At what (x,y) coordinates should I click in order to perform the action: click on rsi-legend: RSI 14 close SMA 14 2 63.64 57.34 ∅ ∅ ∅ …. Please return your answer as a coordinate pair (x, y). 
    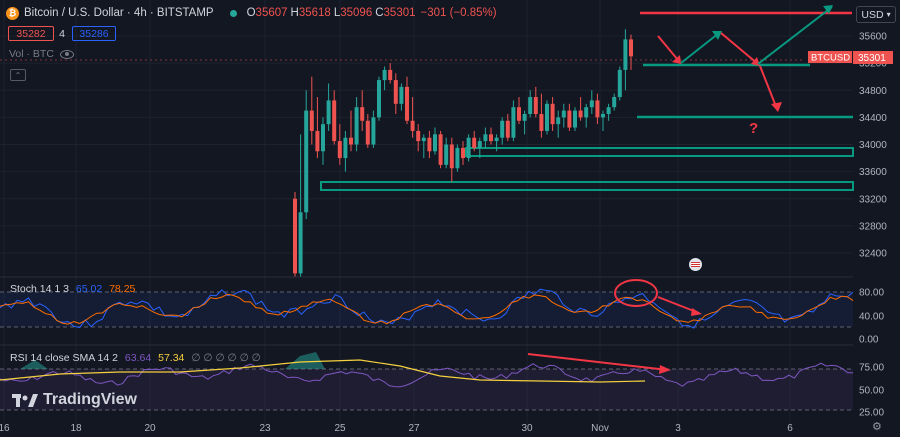
    Looking at the image, I should click on (135, 358).